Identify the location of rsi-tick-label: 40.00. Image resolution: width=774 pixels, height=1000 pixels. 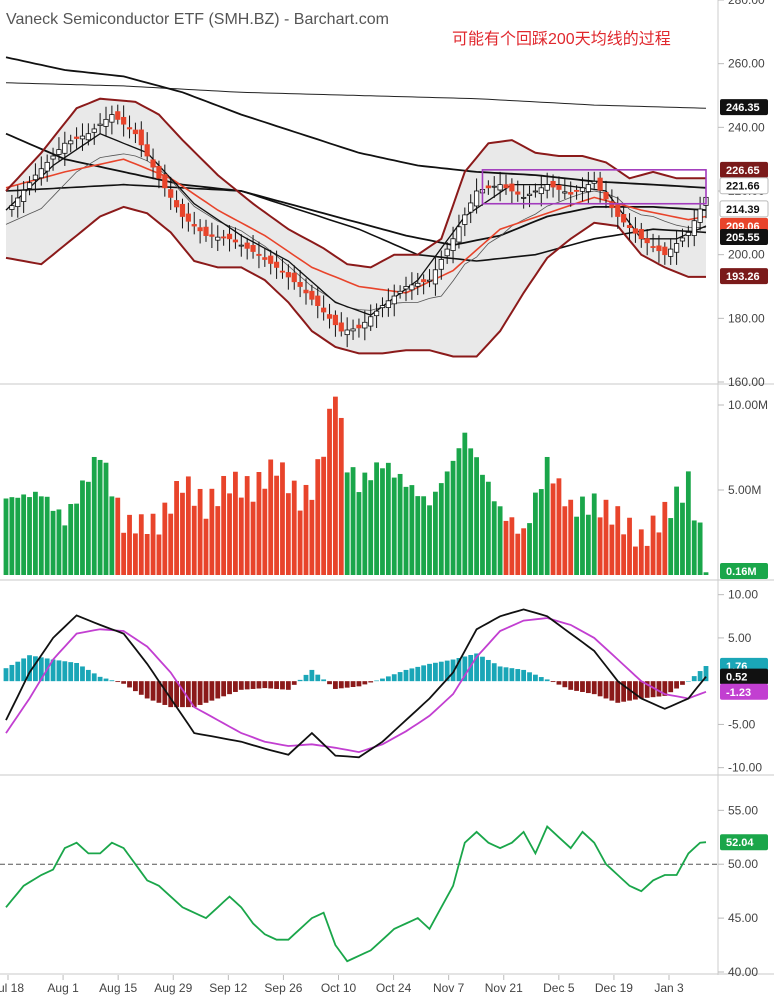
(743, 972).